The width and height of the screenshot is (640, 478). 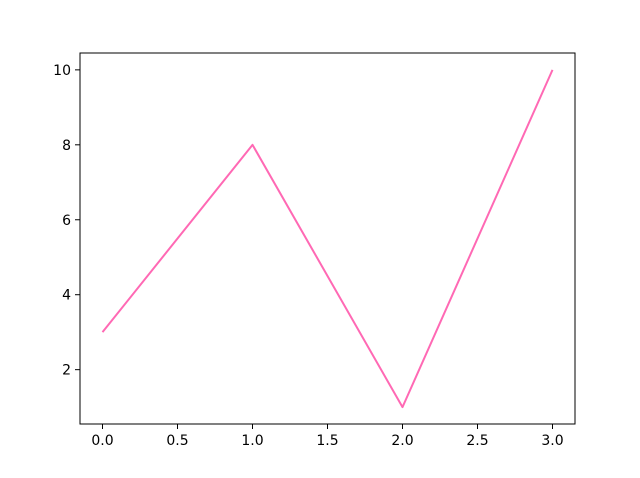 I want to click on x-tick-label: 1.5, so click(x=327, y=441).